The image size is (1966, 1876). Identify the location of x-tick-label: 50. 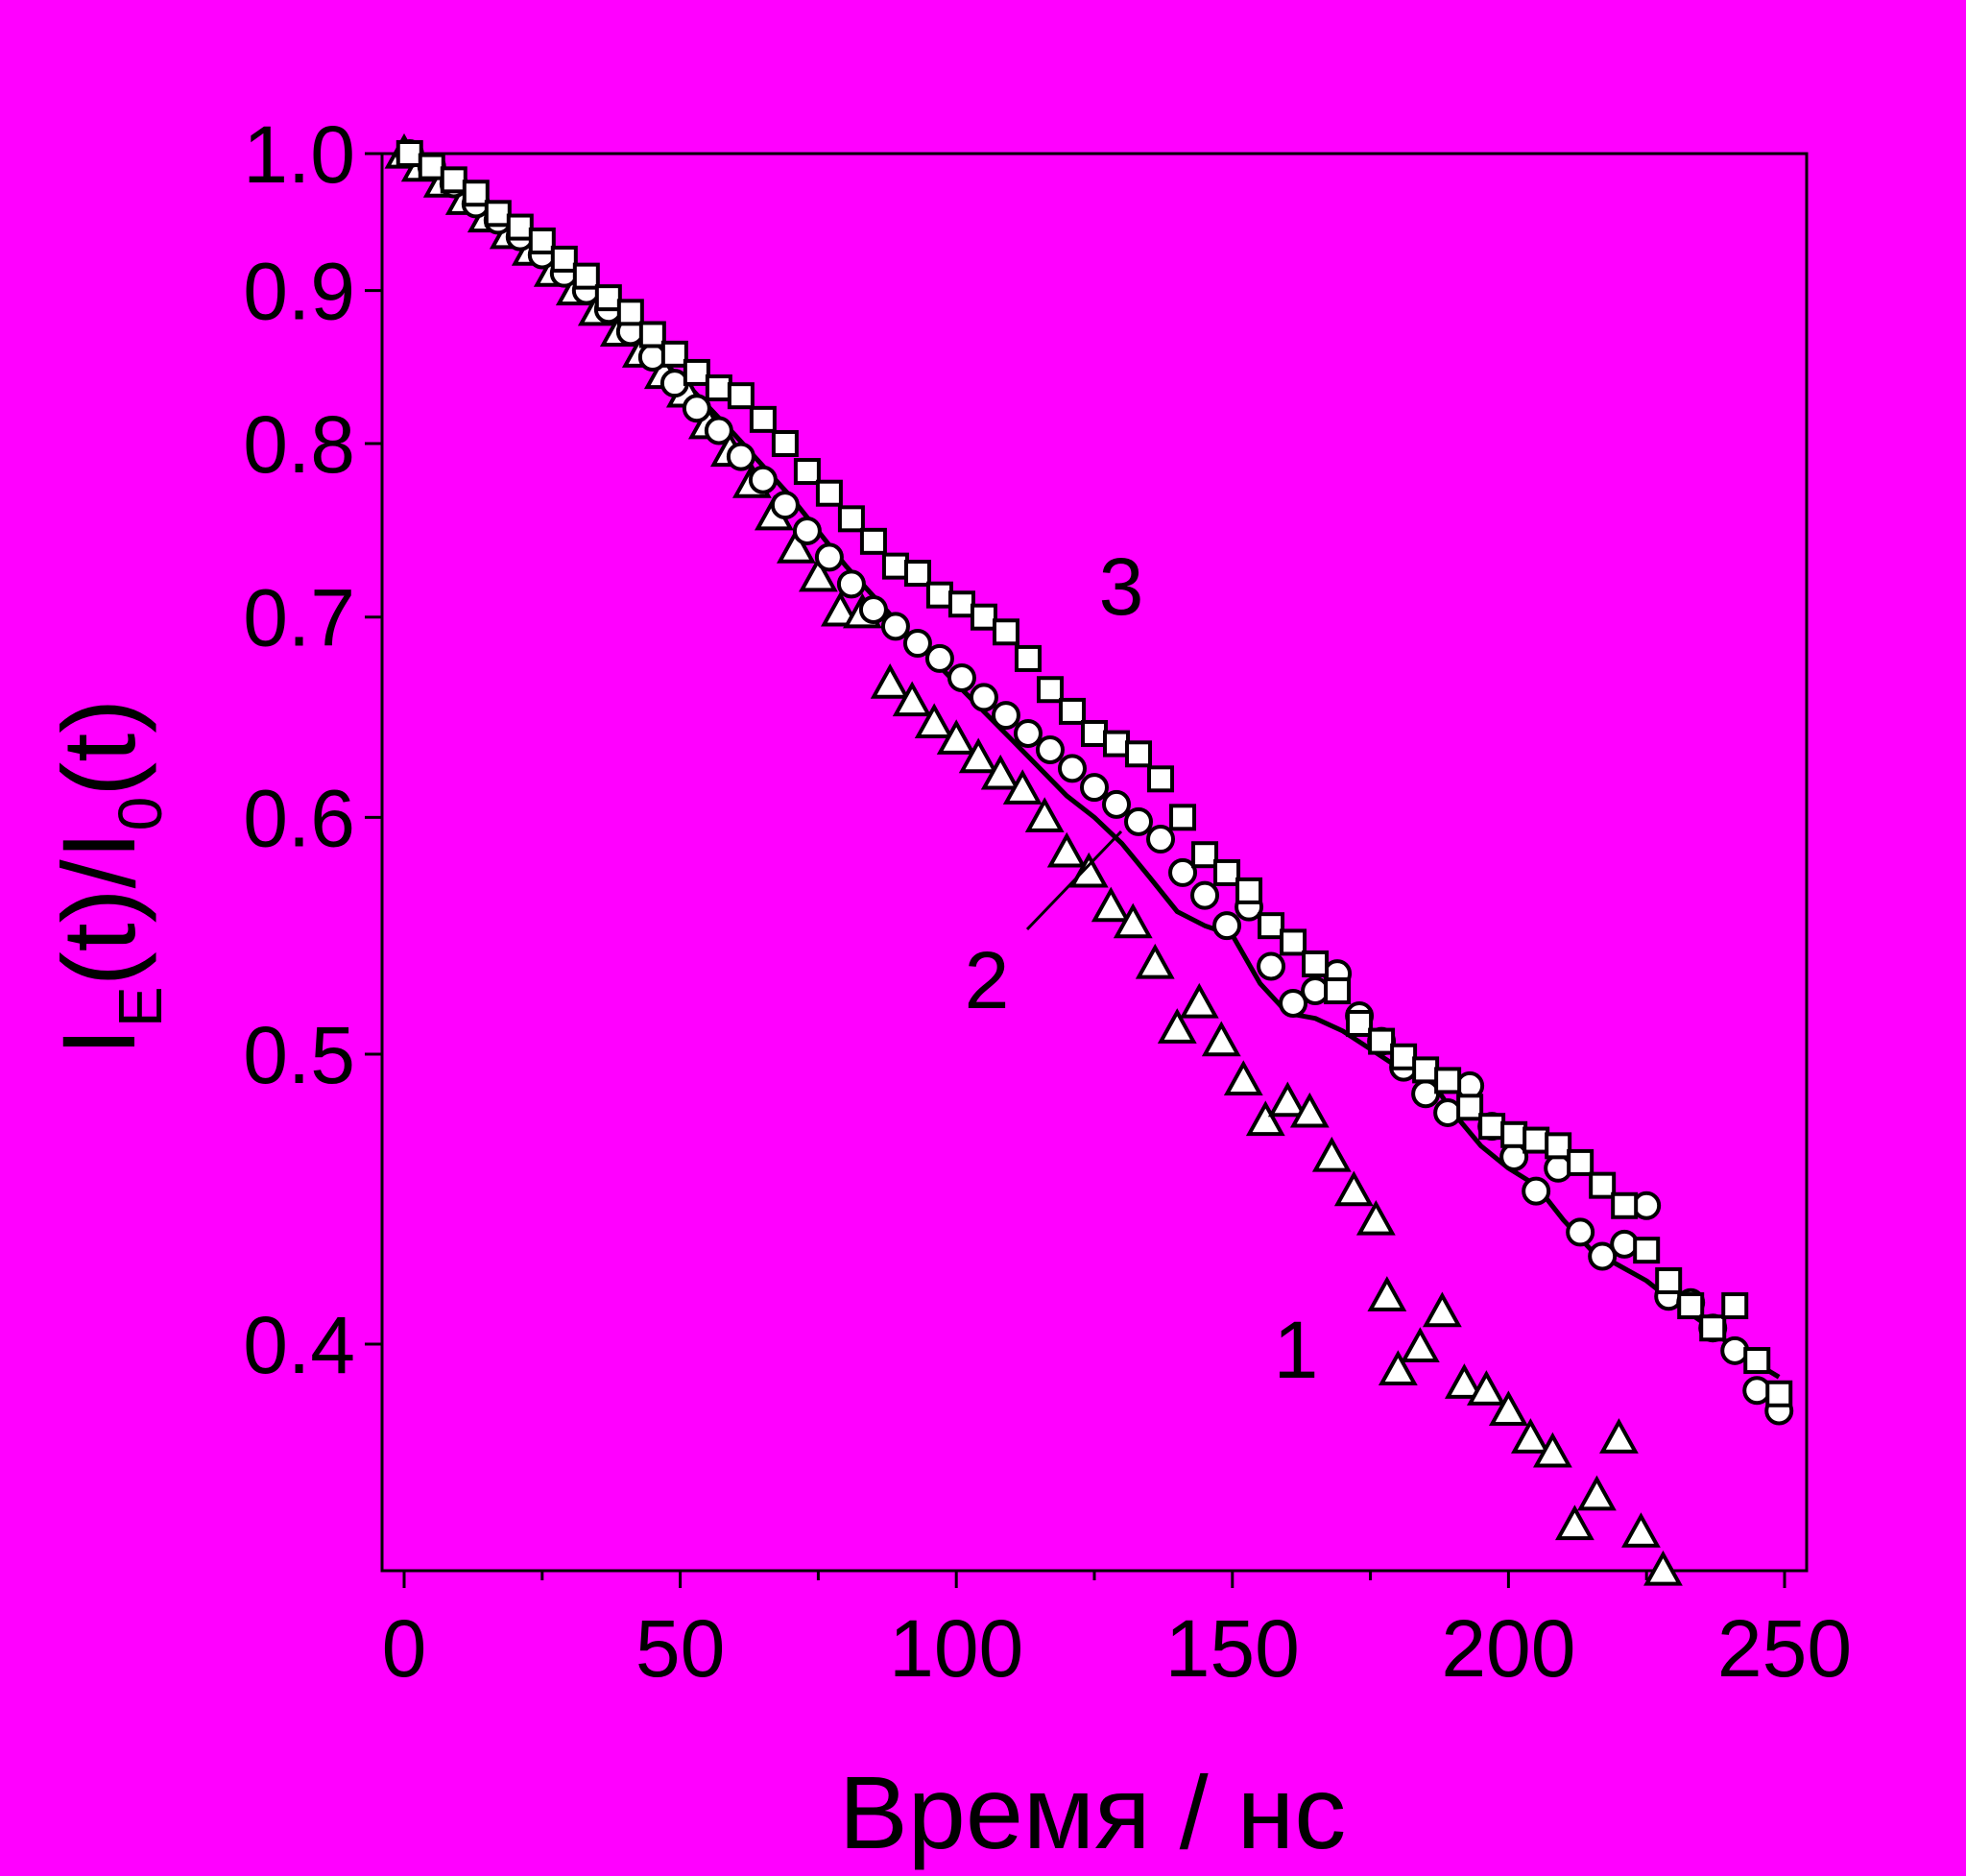
(680, 1649).